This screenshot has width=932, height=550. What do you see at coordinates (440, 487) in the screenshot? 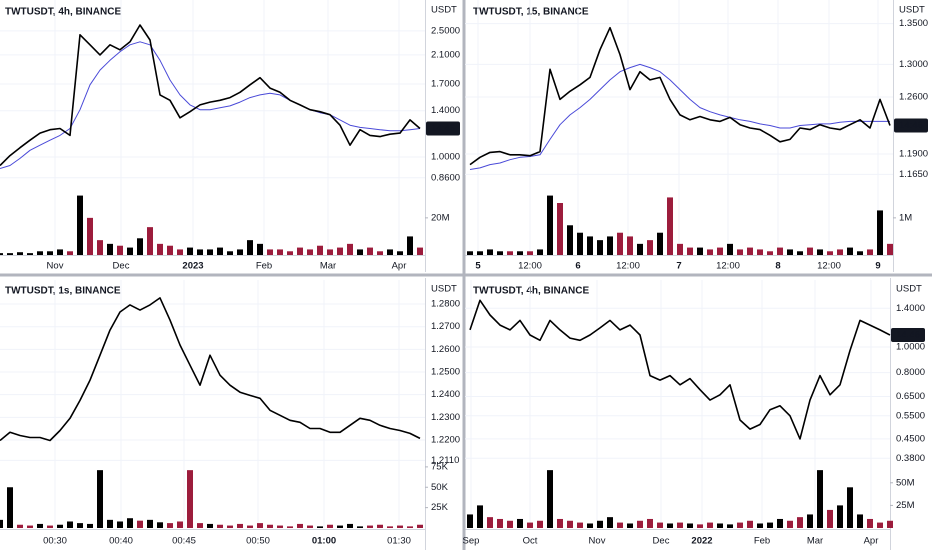
I see `volume-tick-label: 50K` at bounding box center [440, 487].